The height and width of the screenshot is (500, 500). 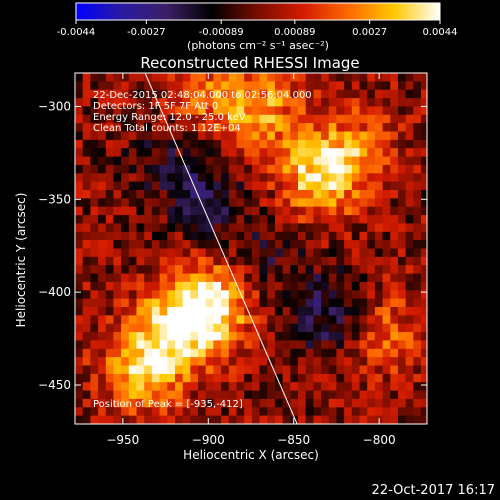 What do you see at coordinates (202, 95) in the screenshot?
I see `annotation-time-range: 22-Dec-2015 02:48:04.000 to 02:56:04.000` at bounding box center [202, 95].